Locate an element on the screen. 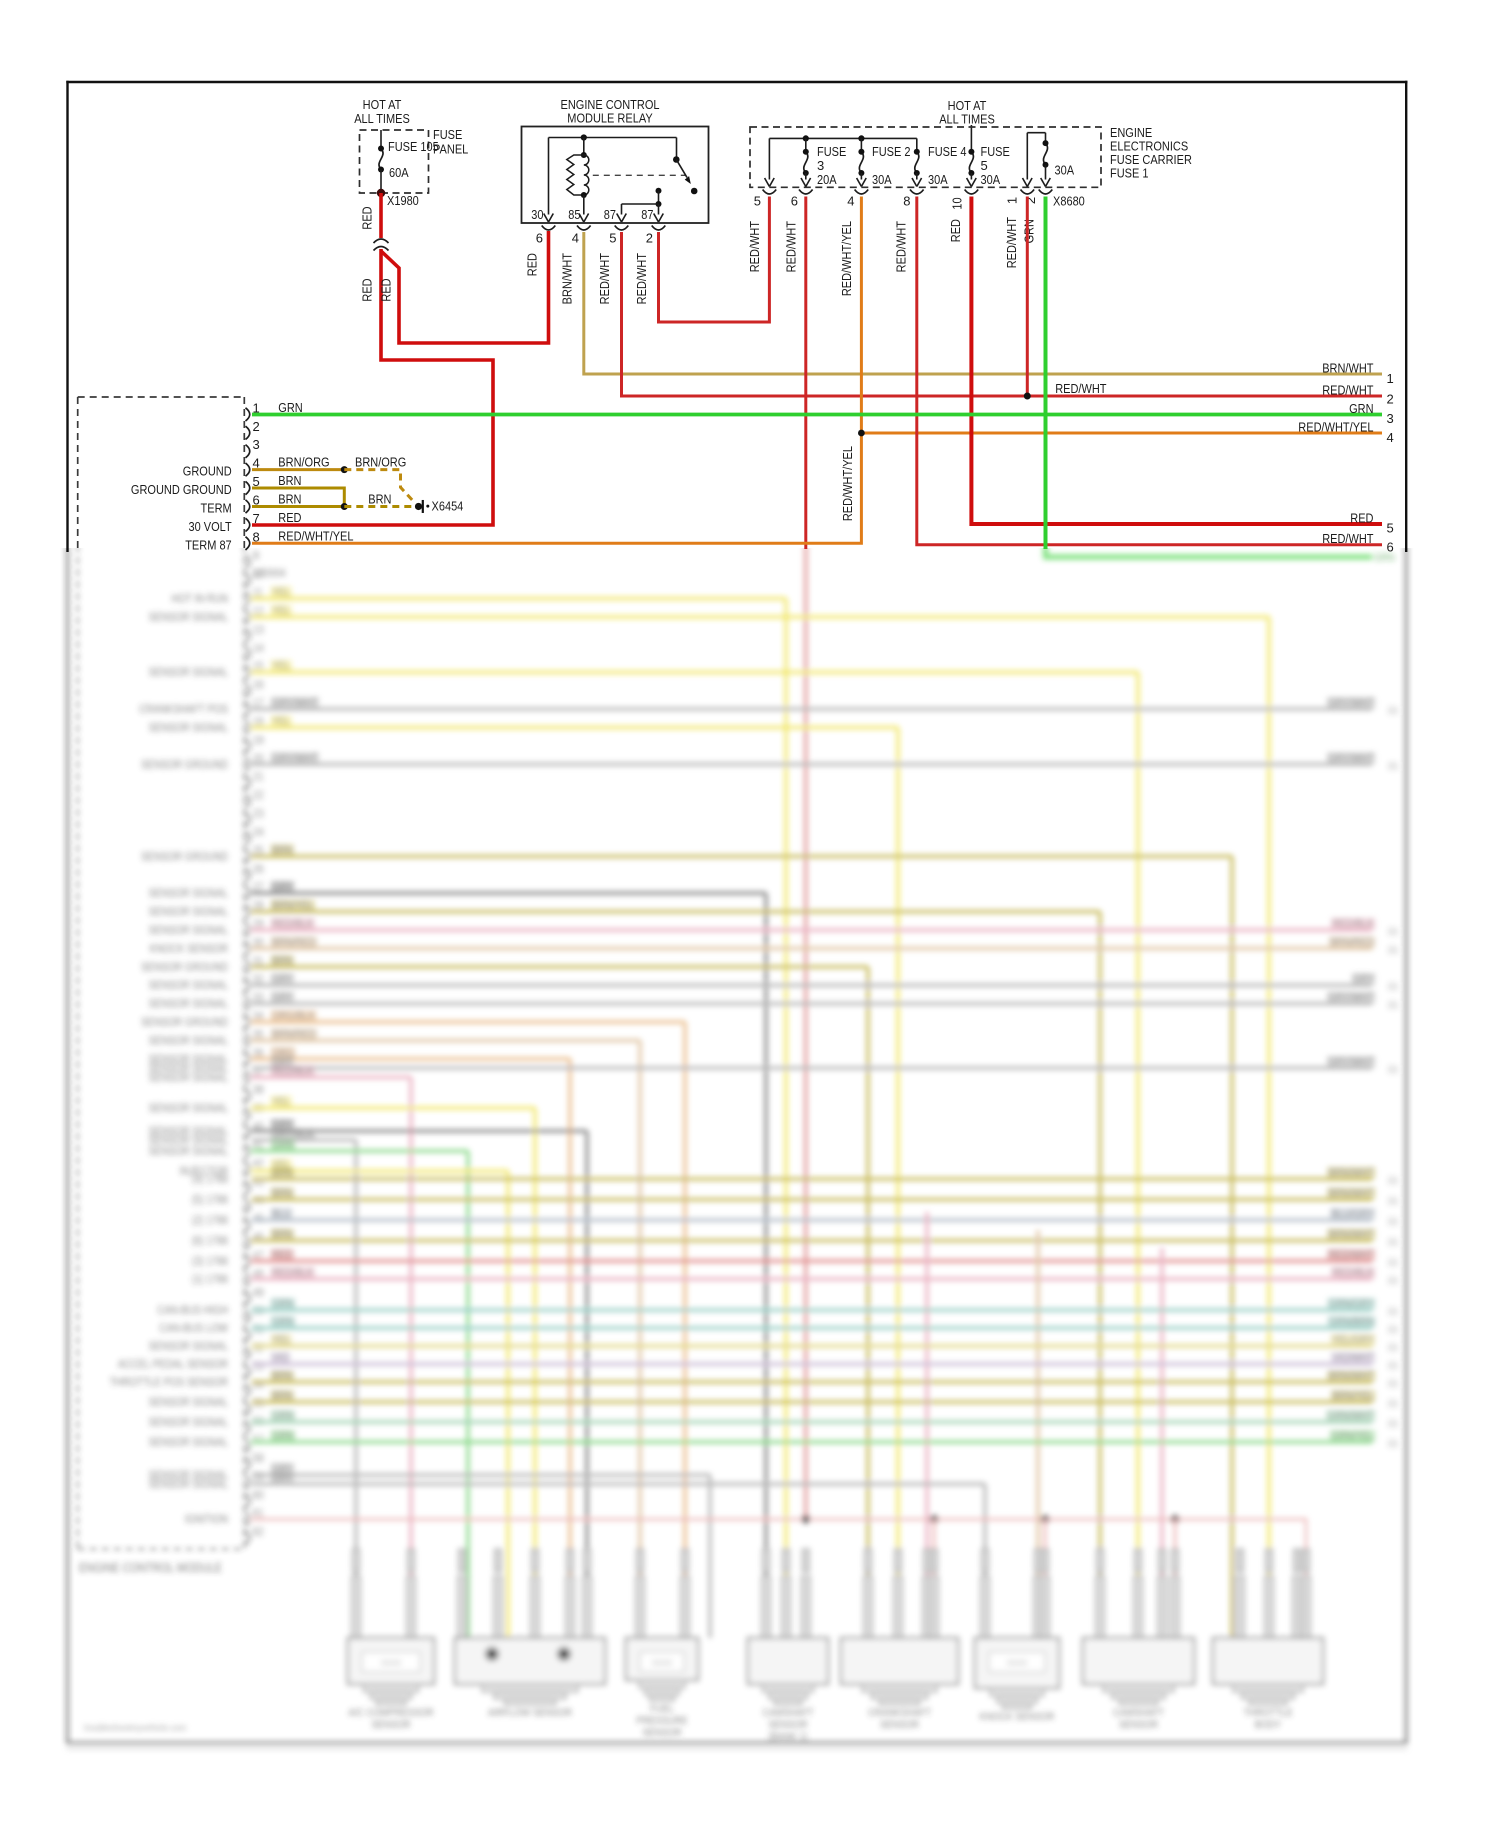 This screenshot has width=1500, height=1828. svg-text: 41 is located at coordinates (259, 1145).